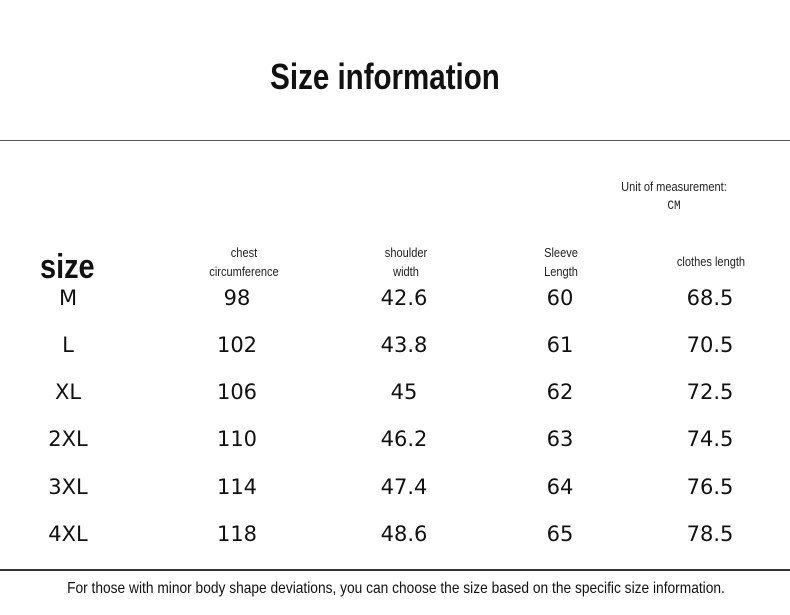 The width and height of the screenshot is (790, 615). I want to click on length-cell: 78.5, so click(710, 534).